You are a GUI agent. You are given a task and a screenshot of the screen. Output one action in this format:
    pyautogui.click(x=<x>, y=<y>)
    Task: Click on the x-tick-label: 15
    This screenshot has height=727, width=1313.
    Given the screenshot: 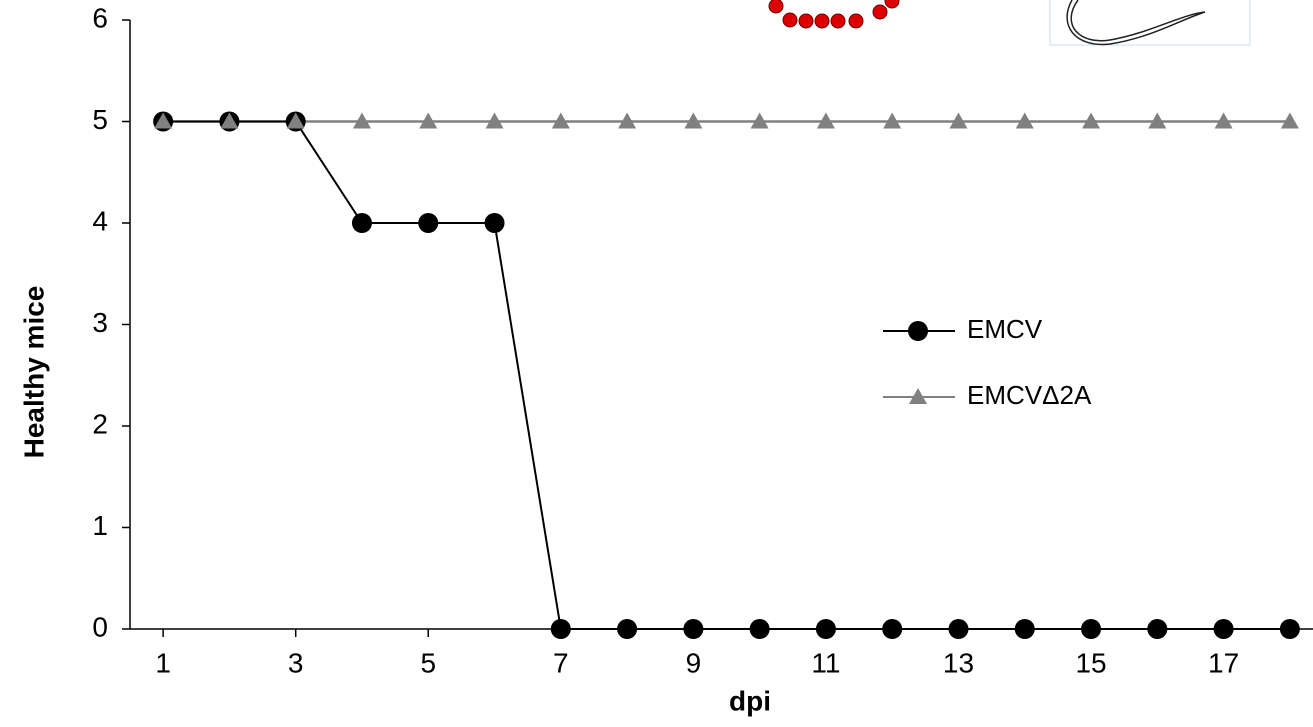 What is the action you would take?
    pyautogui.click(x=1090, y=662)
    